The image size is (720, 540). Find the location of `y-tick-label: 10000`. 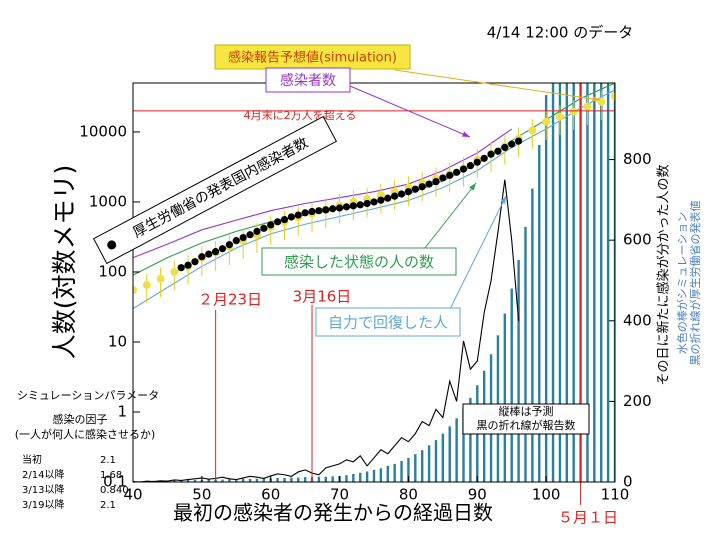

y-tick-label: 10000 is located at coordinates (103, 131).